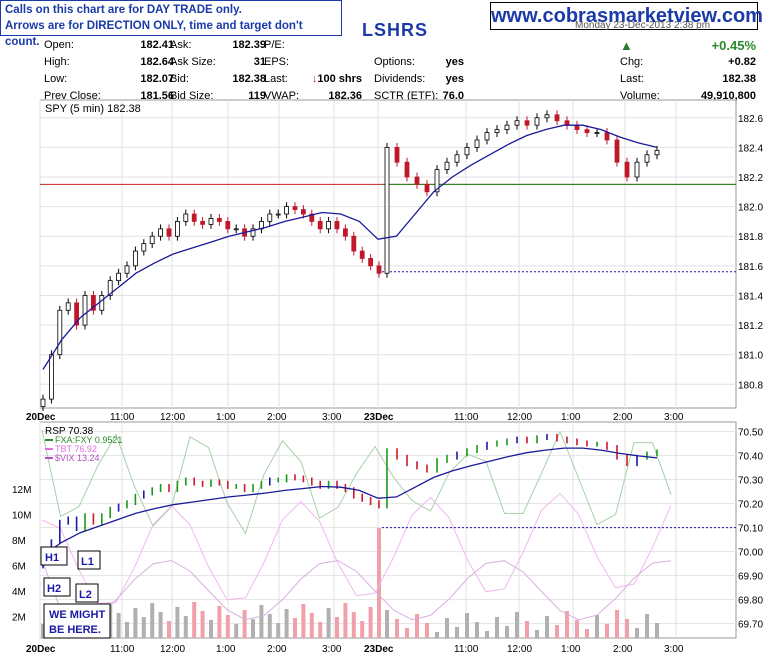 This screenshot has height=659, width=780. What do you see at coordinates (75, 630) in the screenshot?
I see `annotation-note-line2: BE HERE.` at bounding box center [75, 630].